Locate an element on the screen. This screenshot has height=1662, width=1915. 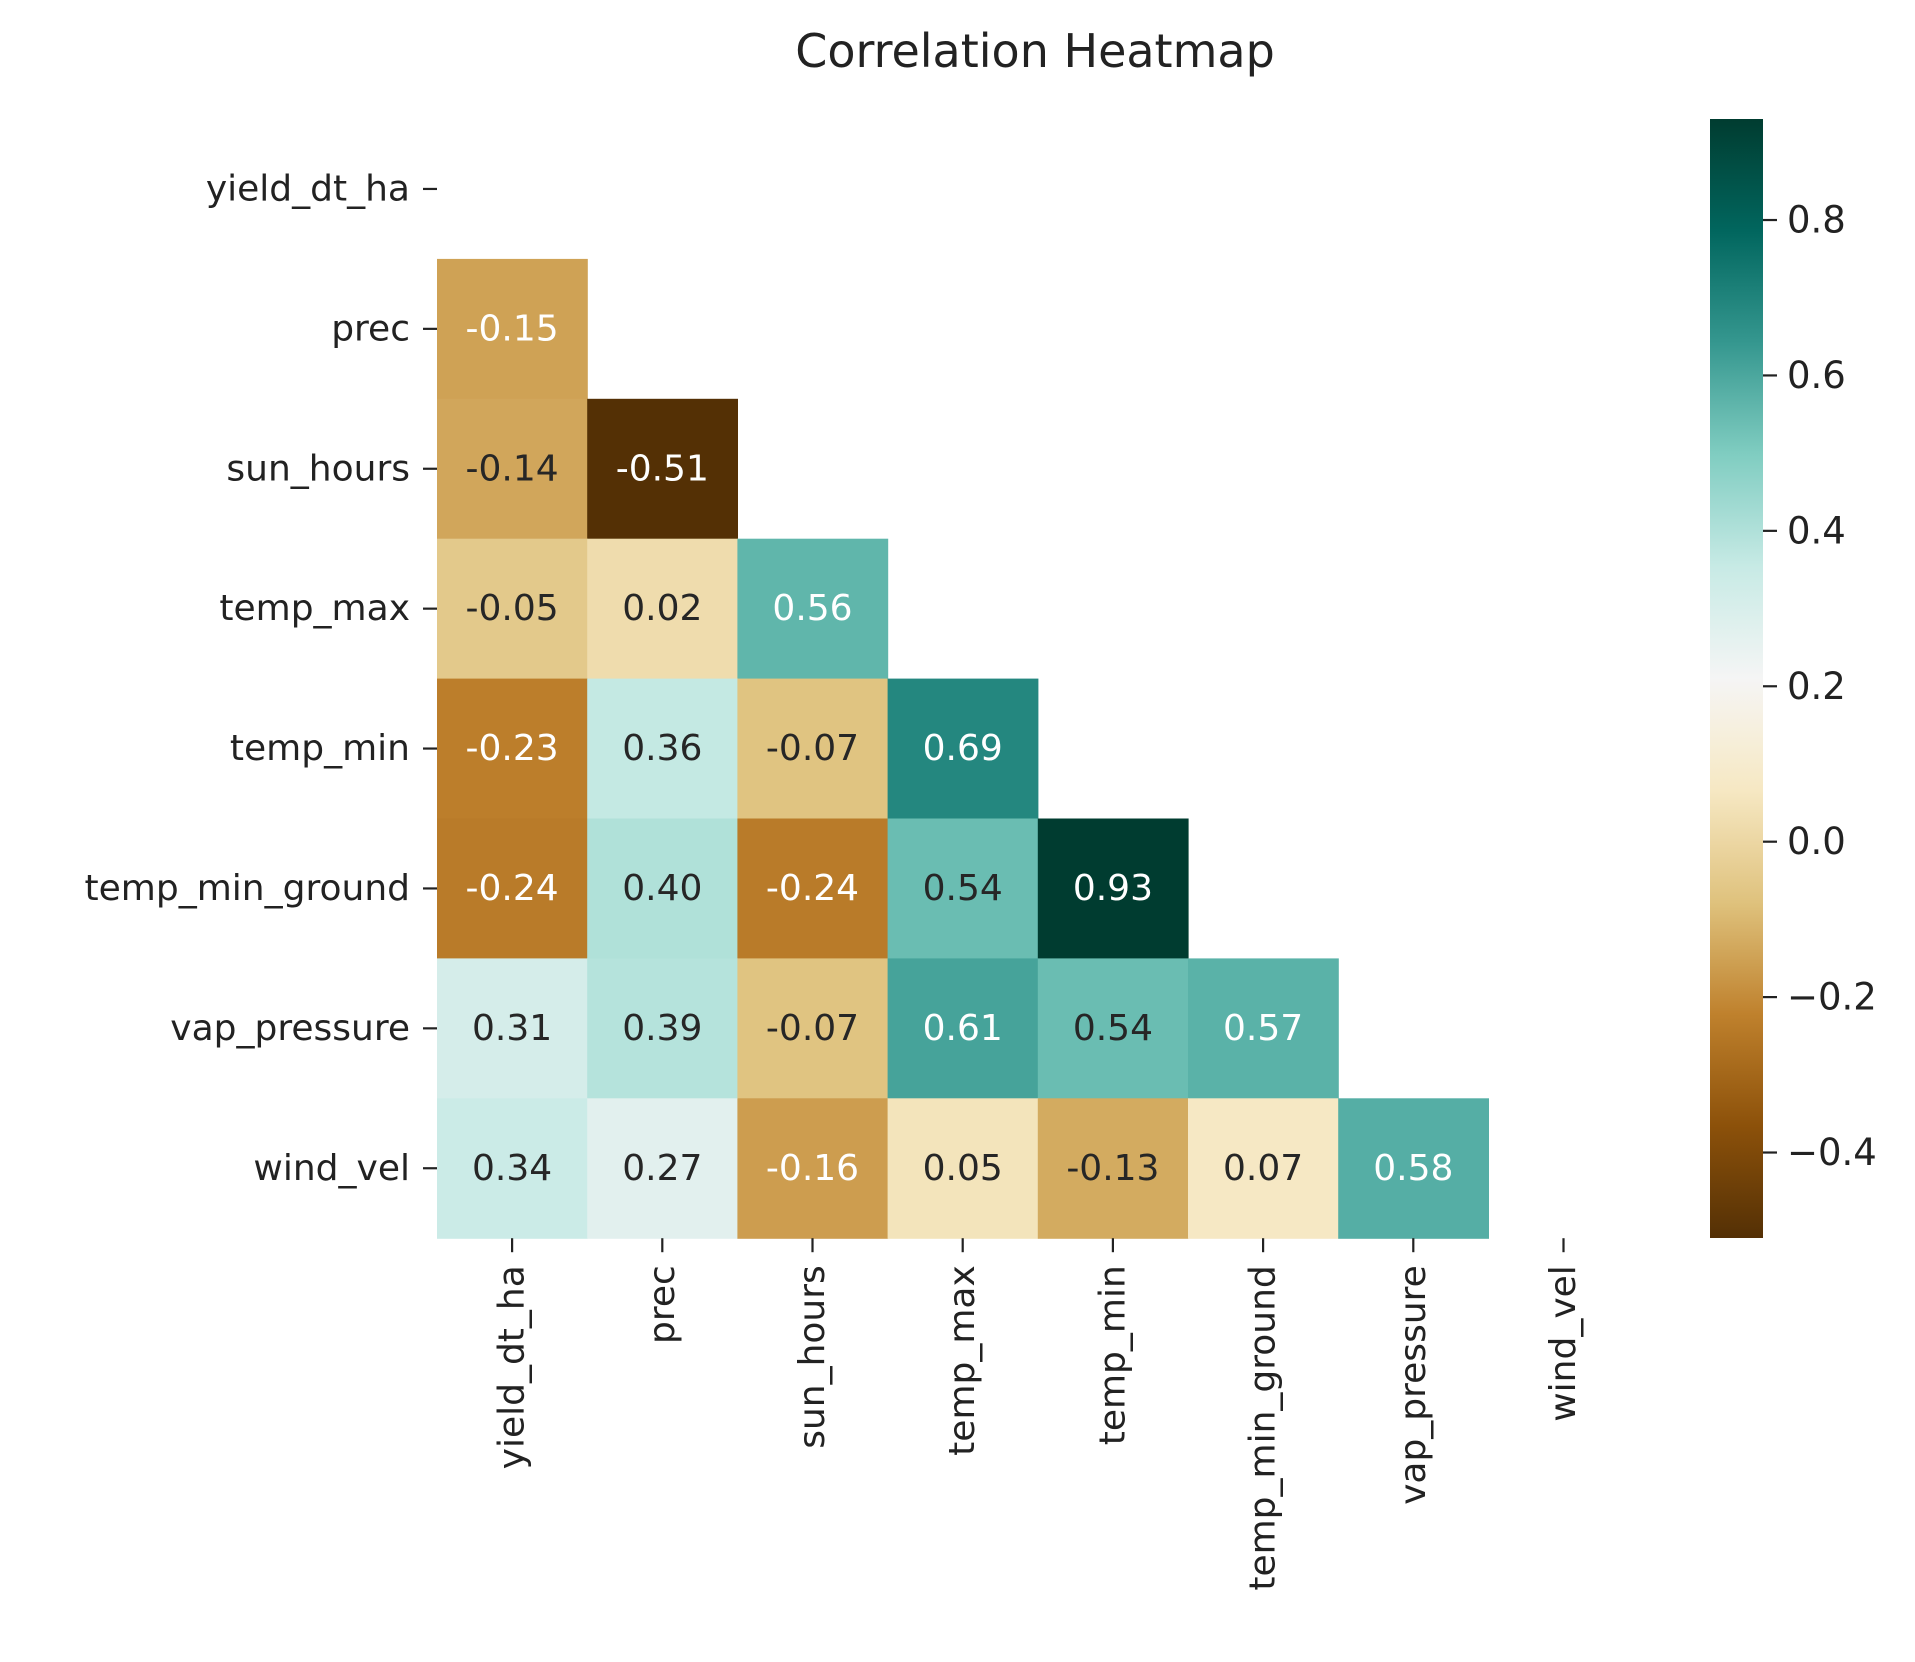
y-tick-label: sun_hours is located at coordinates (318, 468).